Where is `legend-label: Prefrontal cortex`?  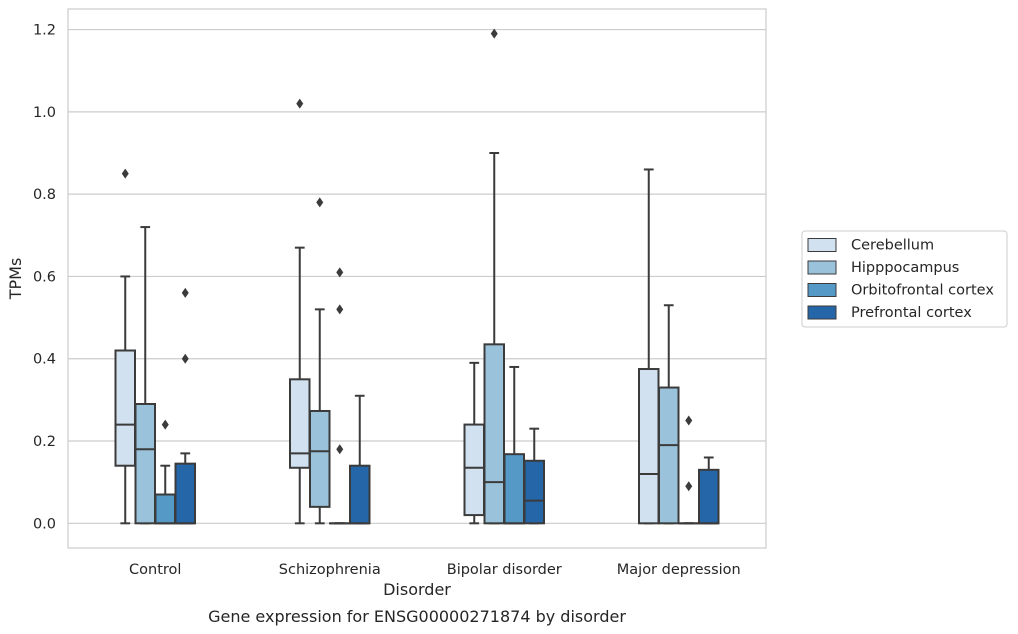
legend-label: Prefrontal cortex is located at coordinates (911, 313).